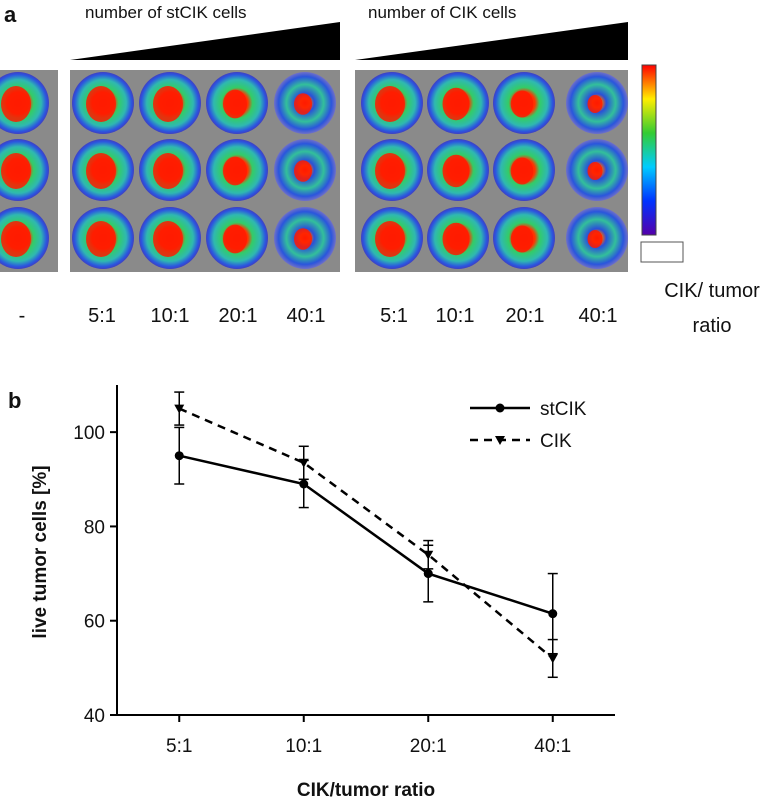 This screenshot has height=807, width=774. What do you see at coordinates (94, 527) in the screenshot?
I see `y-tick-label: 80` at bounding box center [94, 527].